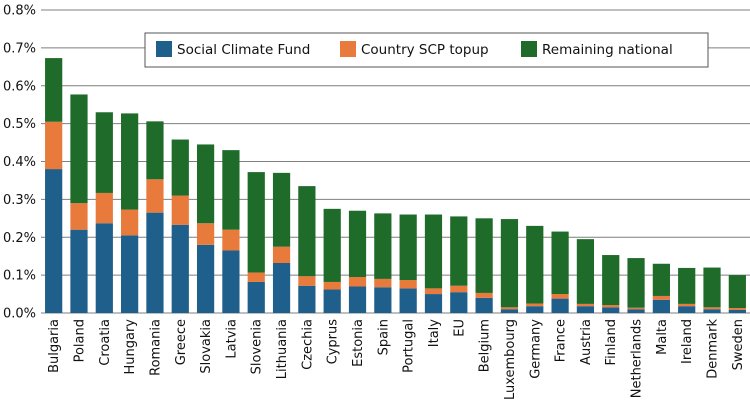 This screenshot has width=750, height=408. Describe the element at coordinates (19, 314) in the screenshot. I see `y-tick-label: 0.0%` at that location.